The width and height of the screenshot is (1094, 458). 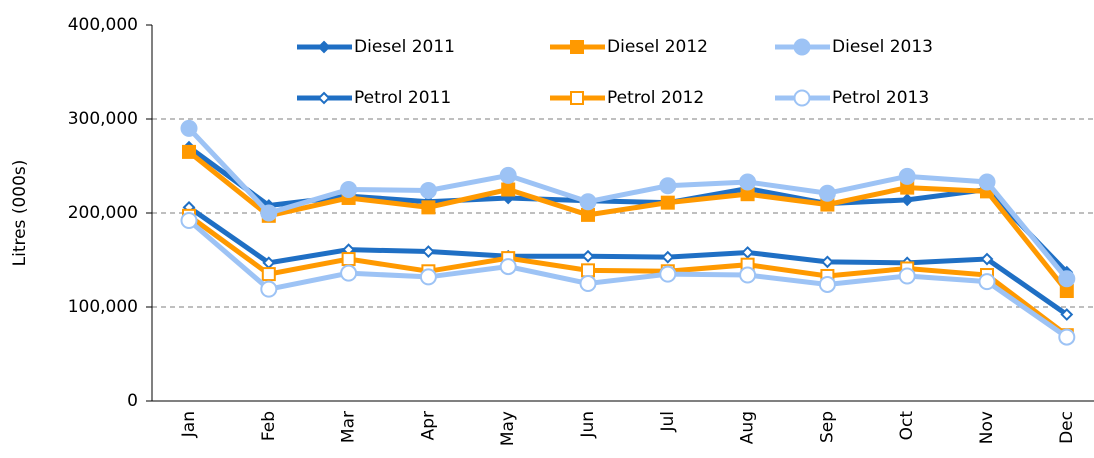 I want to click on x-tick-label: May, so click(x=508, y=428).